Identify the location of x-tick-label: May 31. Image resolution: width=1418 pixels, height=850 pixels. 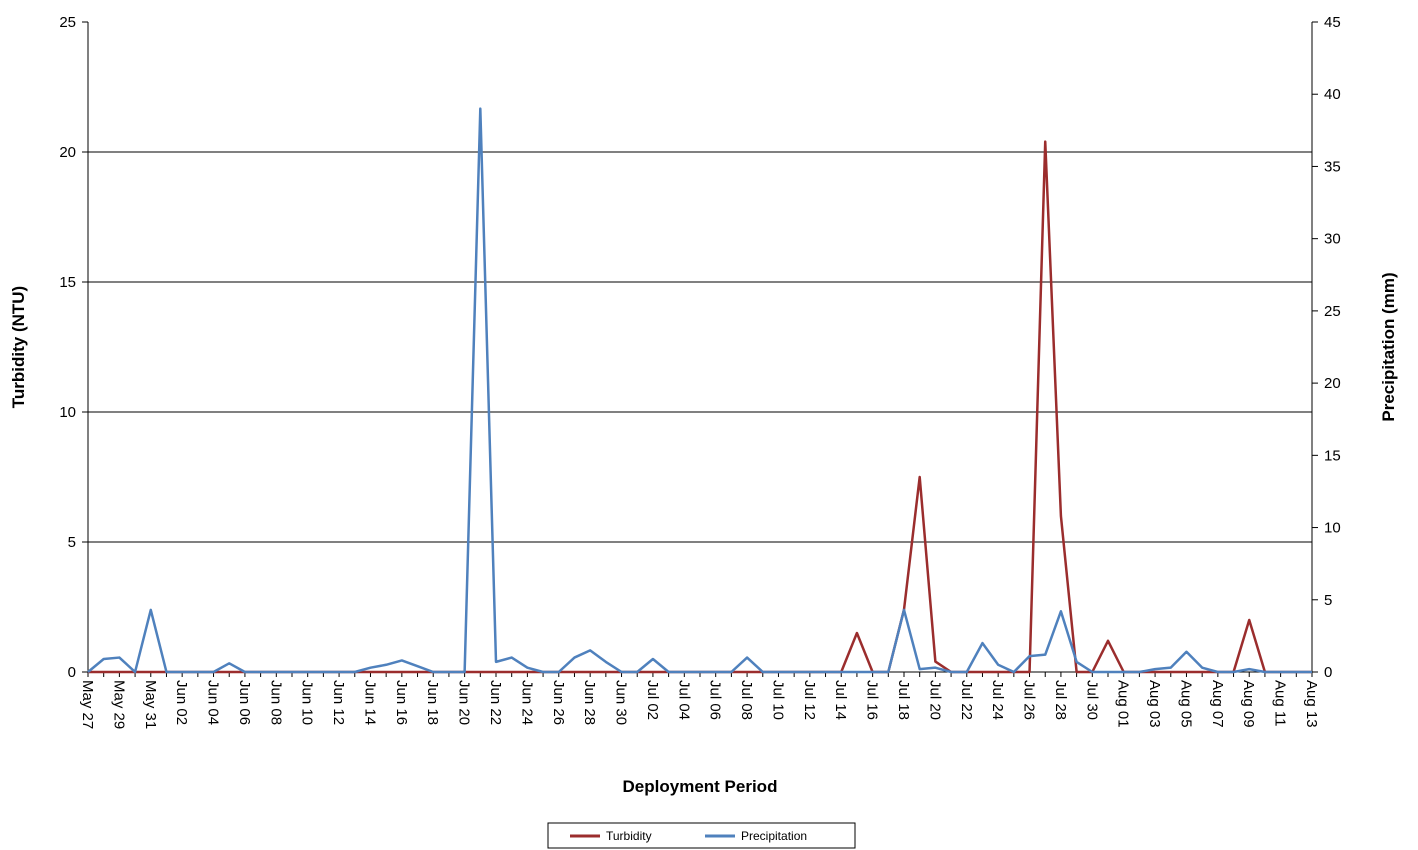
(150, 704).